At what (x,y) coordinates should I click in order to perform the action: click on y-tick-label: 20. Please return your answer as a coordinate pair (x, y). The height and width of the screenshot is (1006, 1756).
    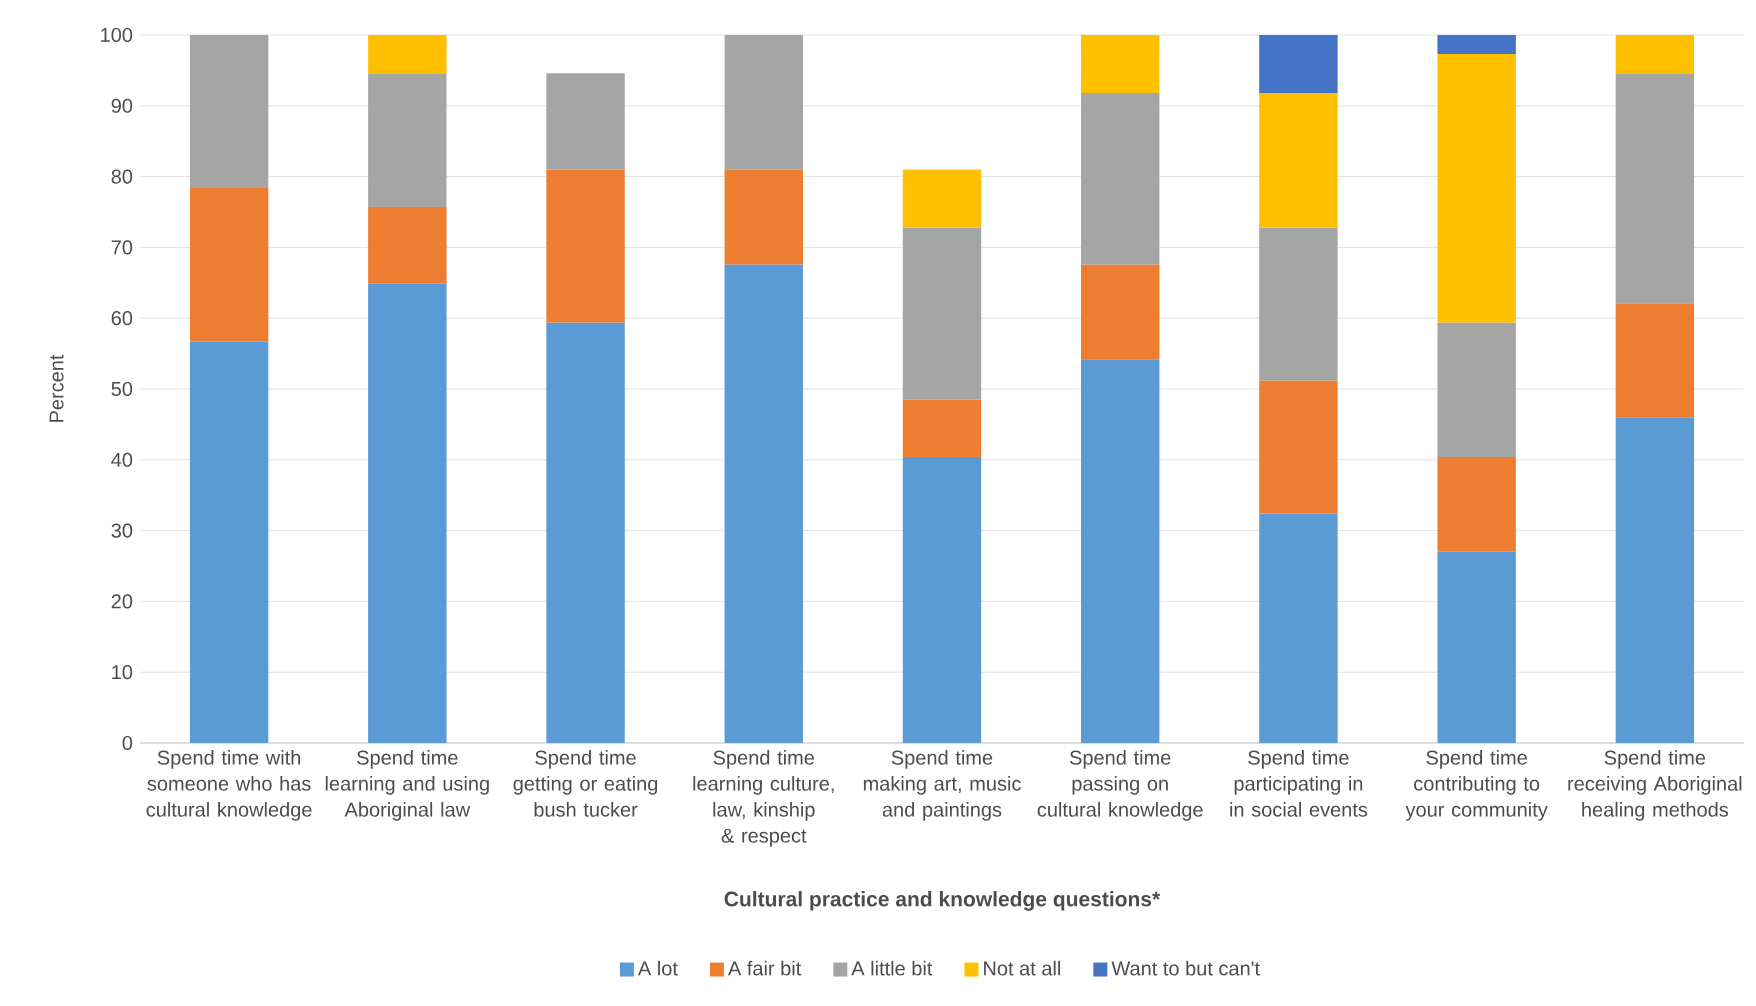
    Looking at the image, I should click on (122, 601).